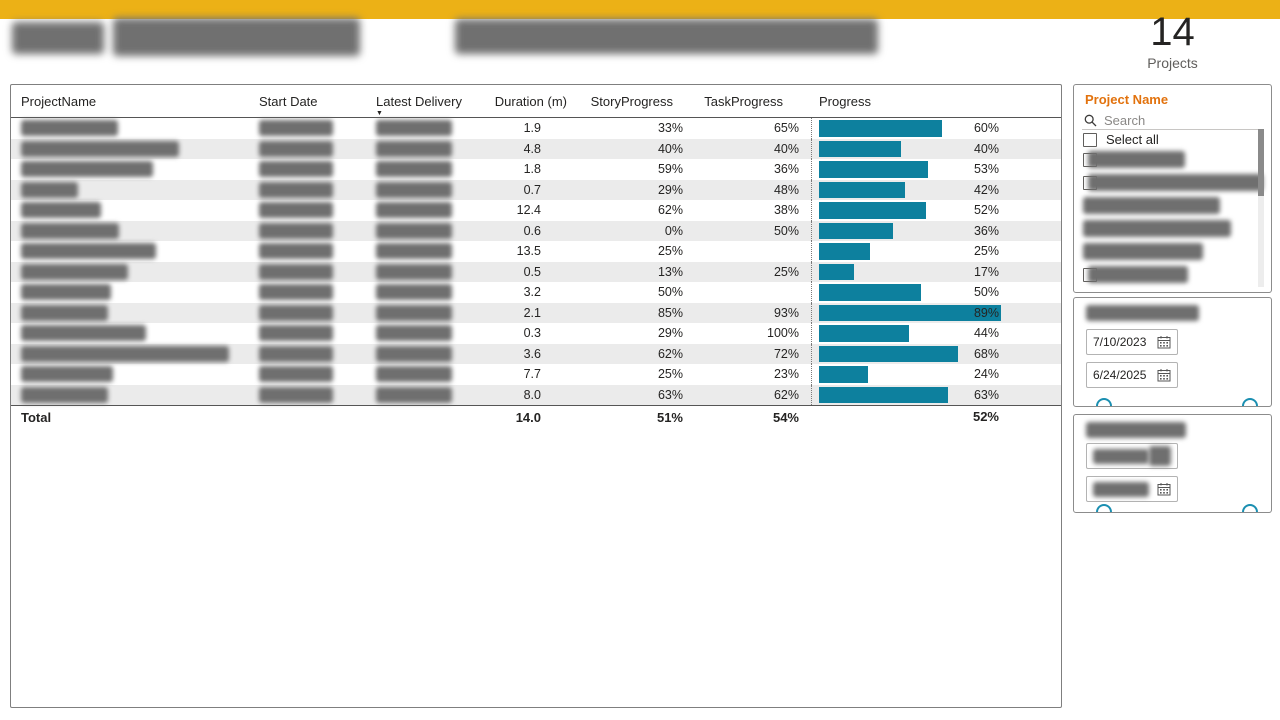 The image size is (1280, 720). I want to click on slicer-search-box, so click(1173, 120).